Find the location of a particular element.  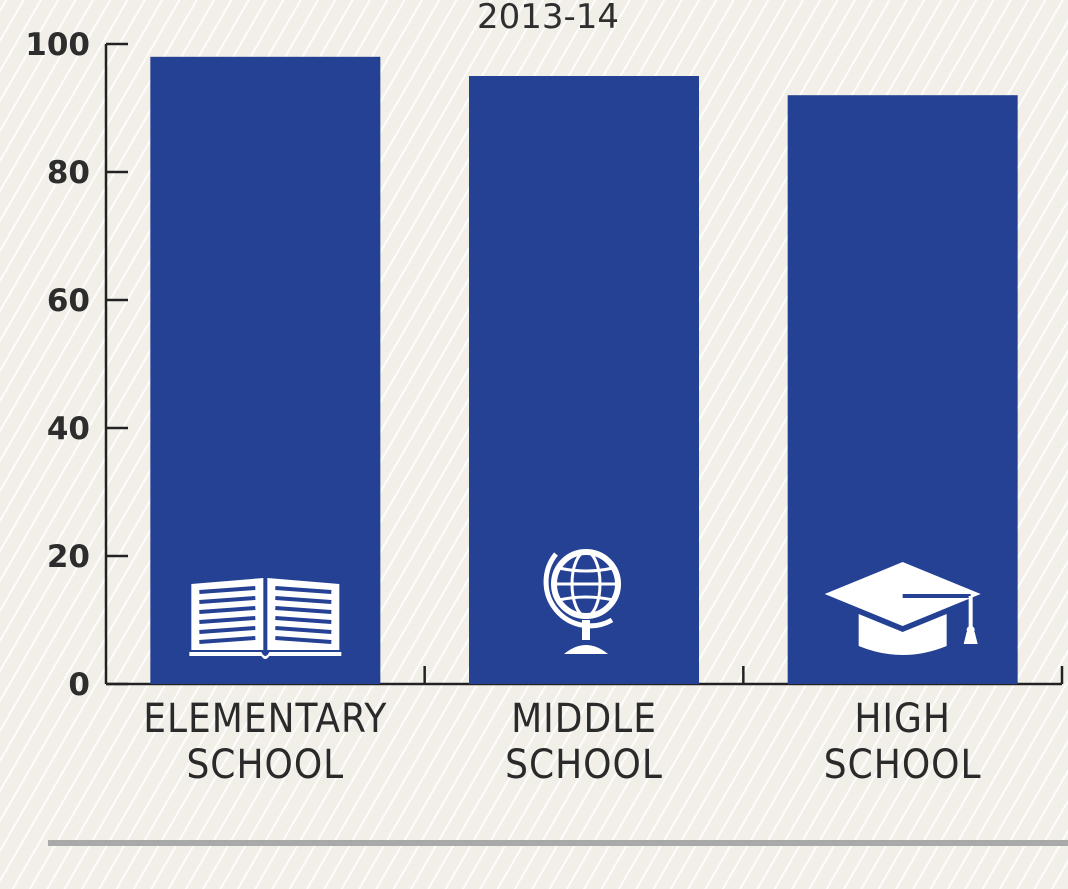

open-book-icon is located at coordinates (265, 618).